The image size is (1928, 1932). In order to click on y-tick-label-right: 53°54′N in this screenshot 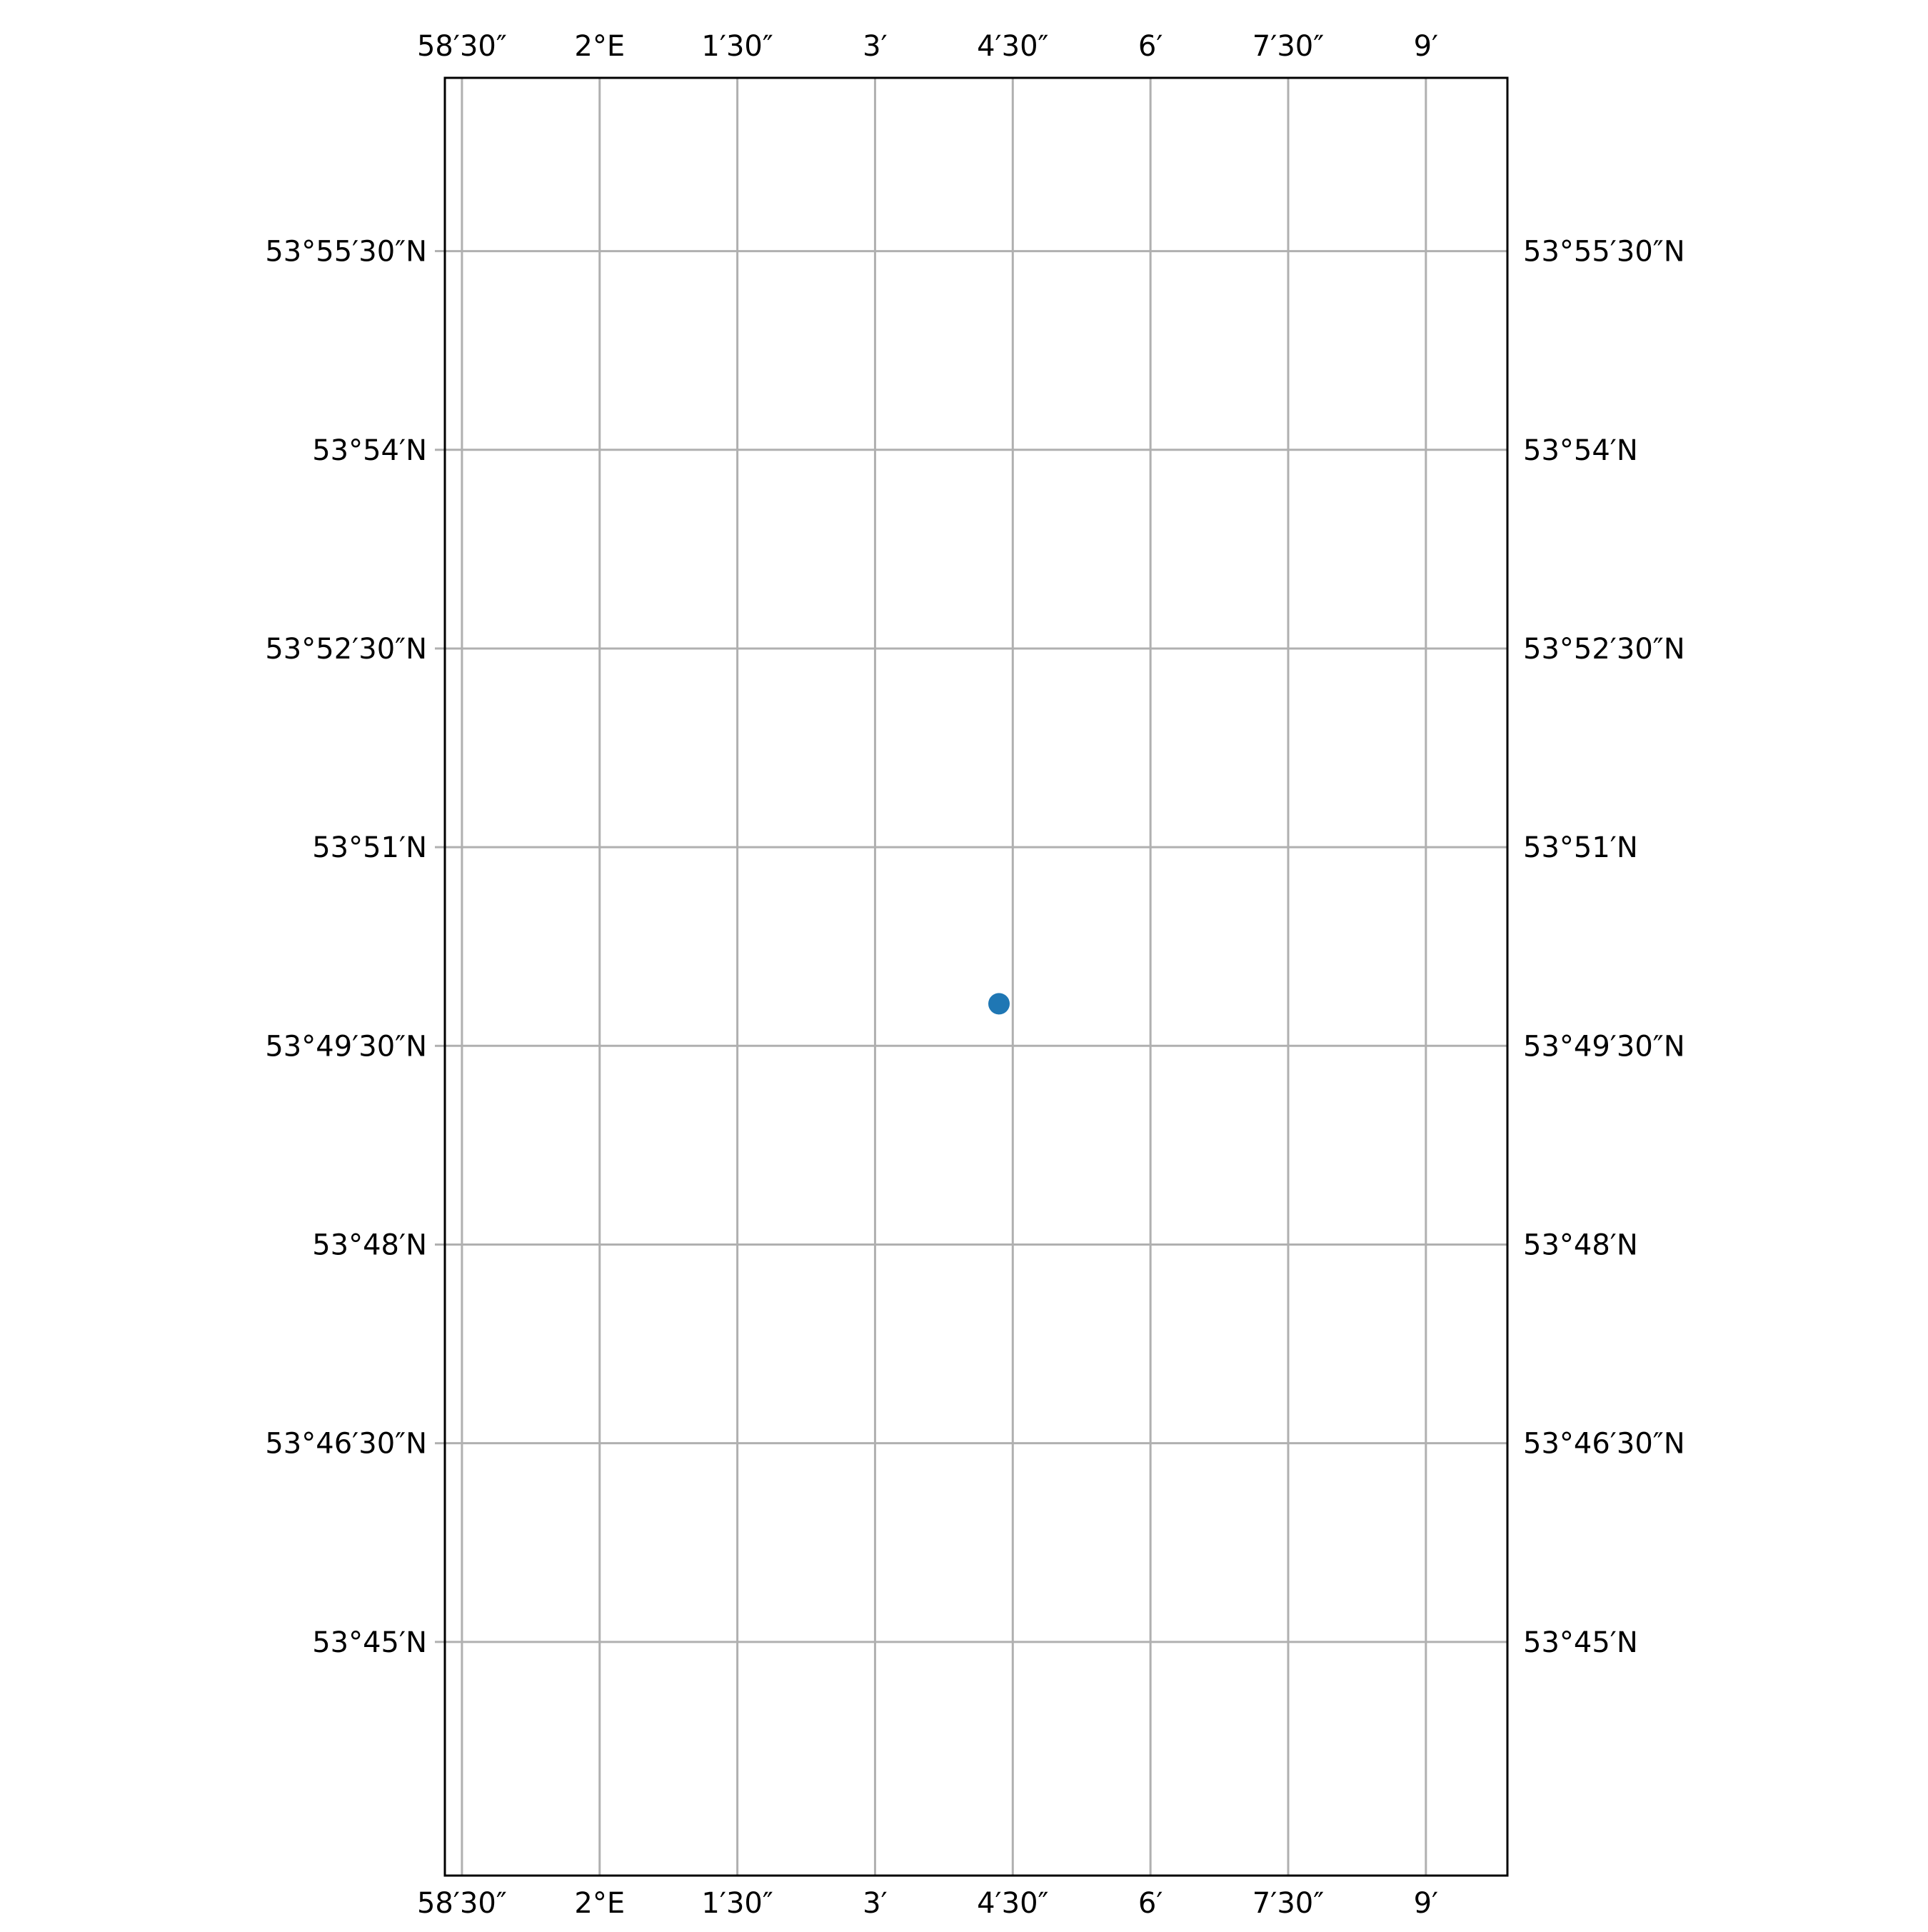, I will do `click(1580, 450)`.